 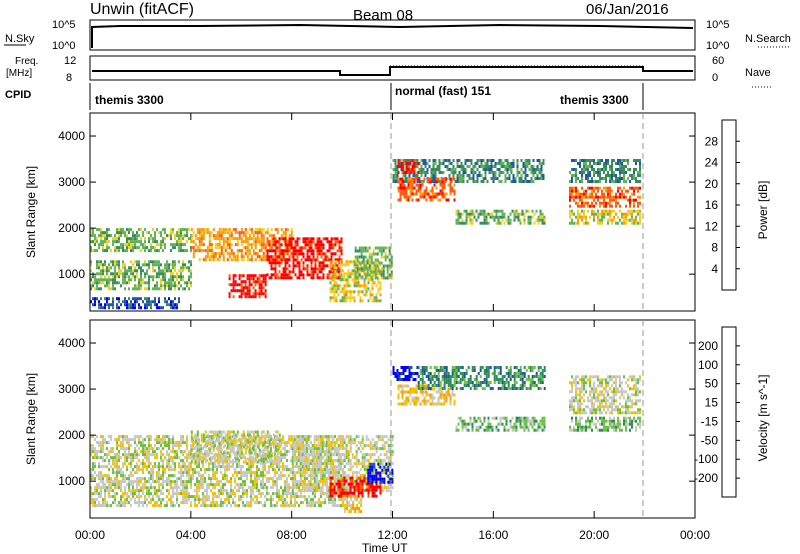 I want to click on velocity-ylabel: Slant Range [km], so click(x=31, y=419).